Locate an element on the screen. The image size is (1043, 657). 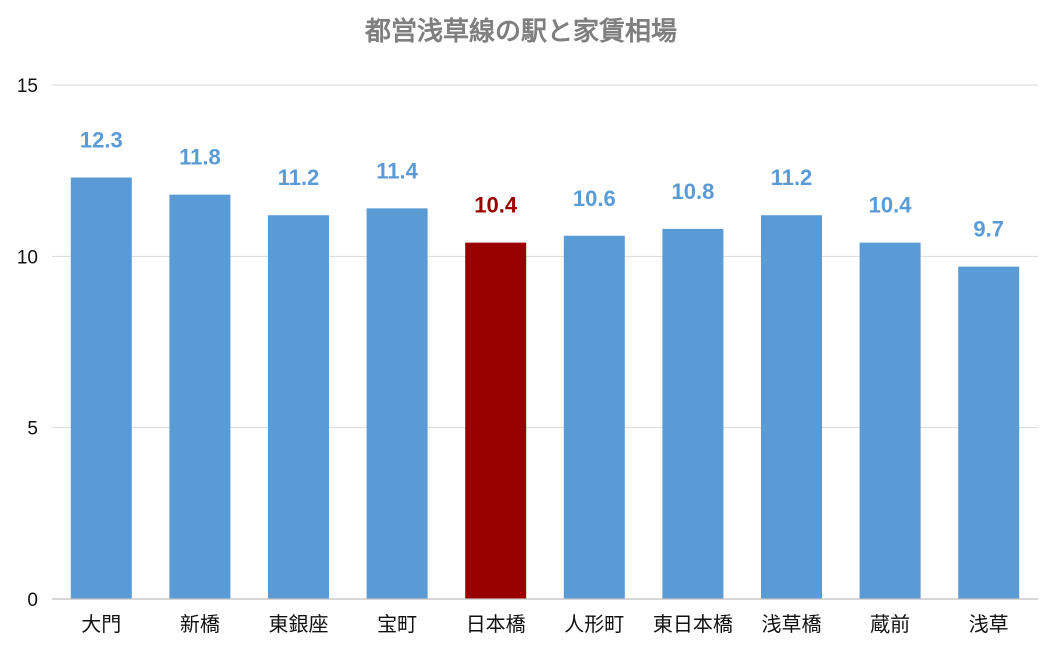
x-tick-label: 日本橋 is located at coordinates (496, 624).